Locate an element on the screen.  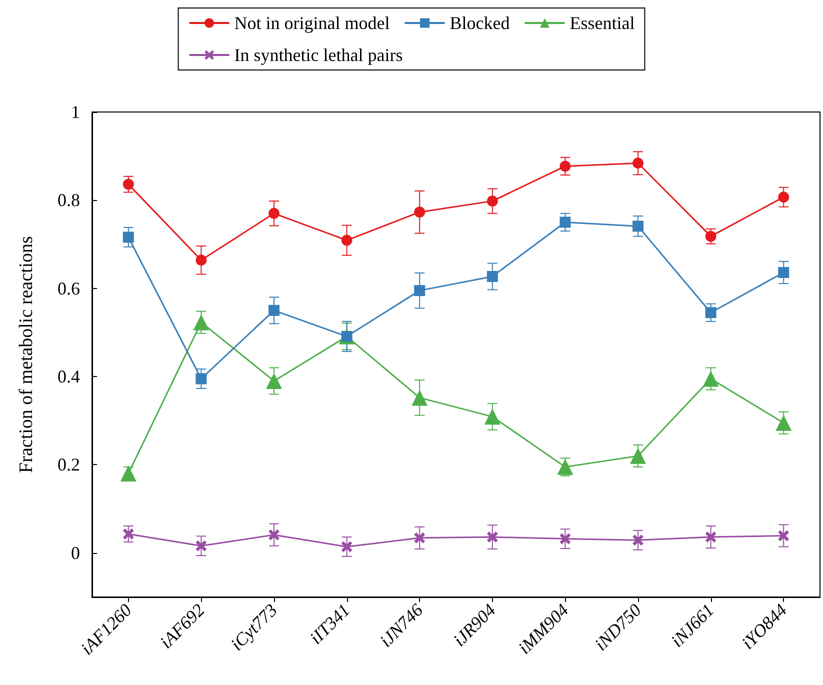
legend-label: Not in original model is located at coordinates (312, 23).